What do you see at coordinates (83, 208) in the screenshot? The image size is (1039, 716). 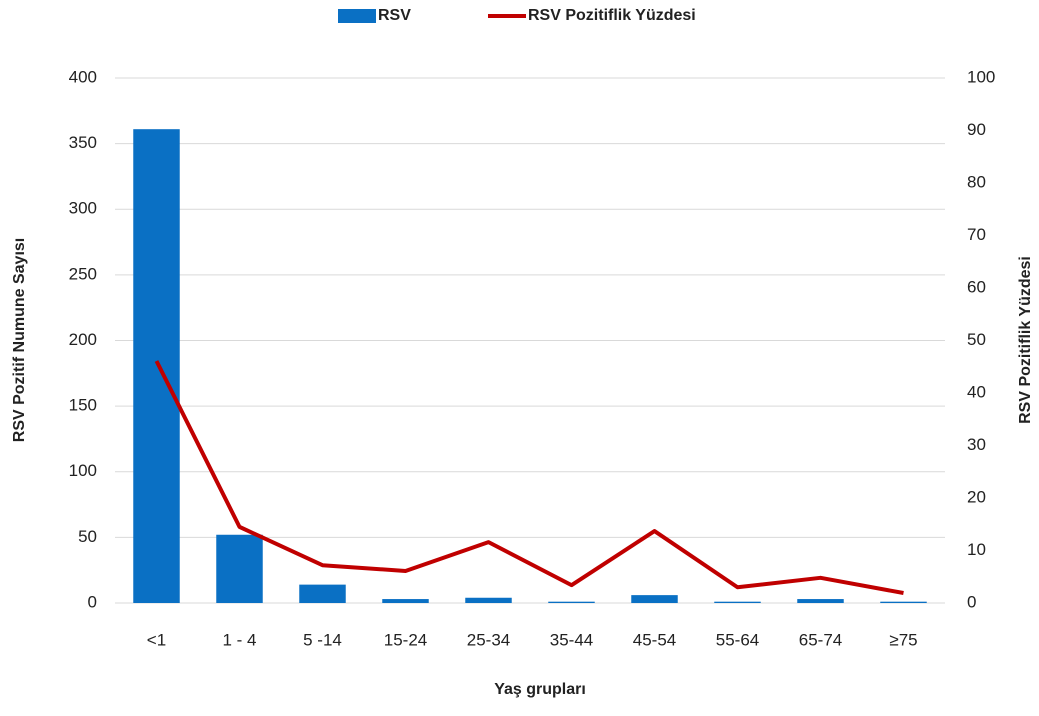 I see `y-tick-label: 300` at bounding box center [83, 208].